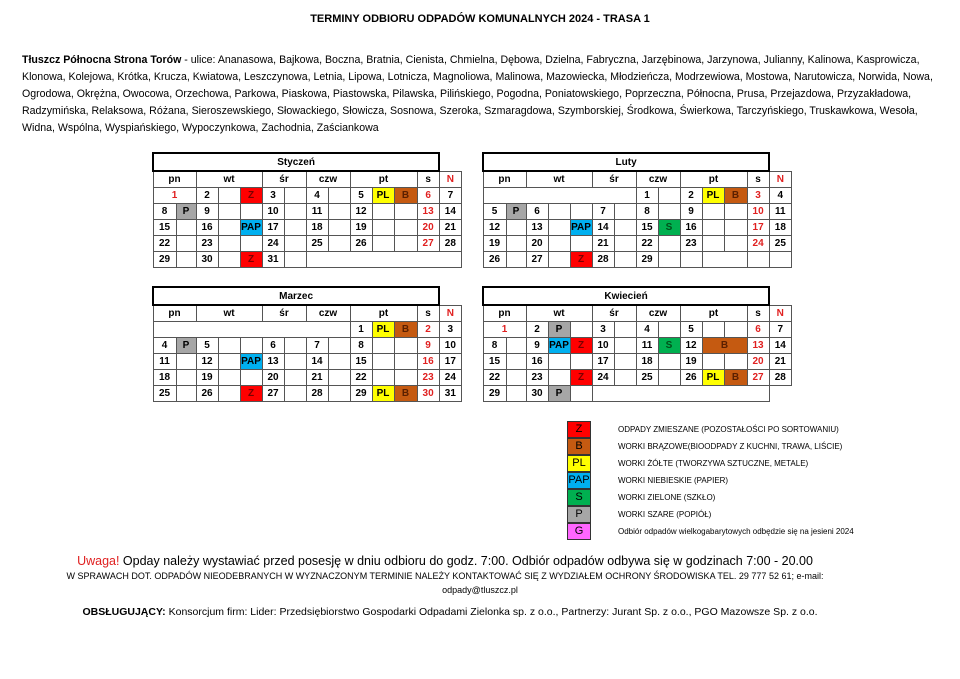  I want to click on legend-item: P WORKI SZARE (POPIÓŁ), so click(710, 514).